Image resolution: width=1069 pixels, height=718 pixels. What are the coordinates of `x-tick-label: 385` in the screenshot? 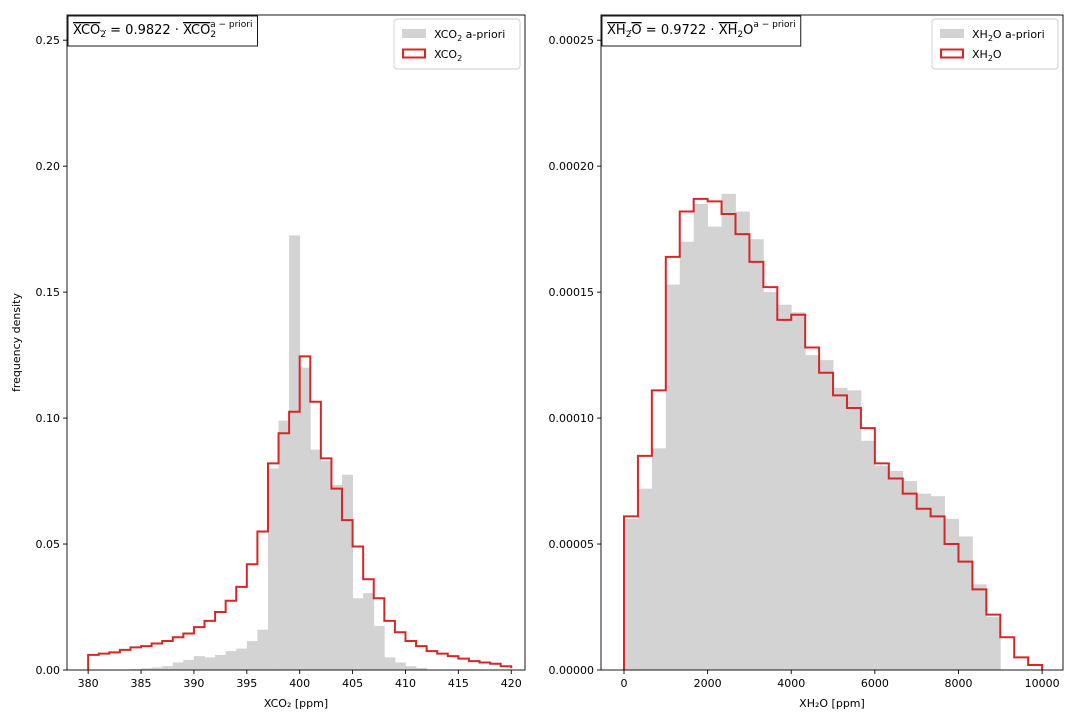 It's located at (141, 683).